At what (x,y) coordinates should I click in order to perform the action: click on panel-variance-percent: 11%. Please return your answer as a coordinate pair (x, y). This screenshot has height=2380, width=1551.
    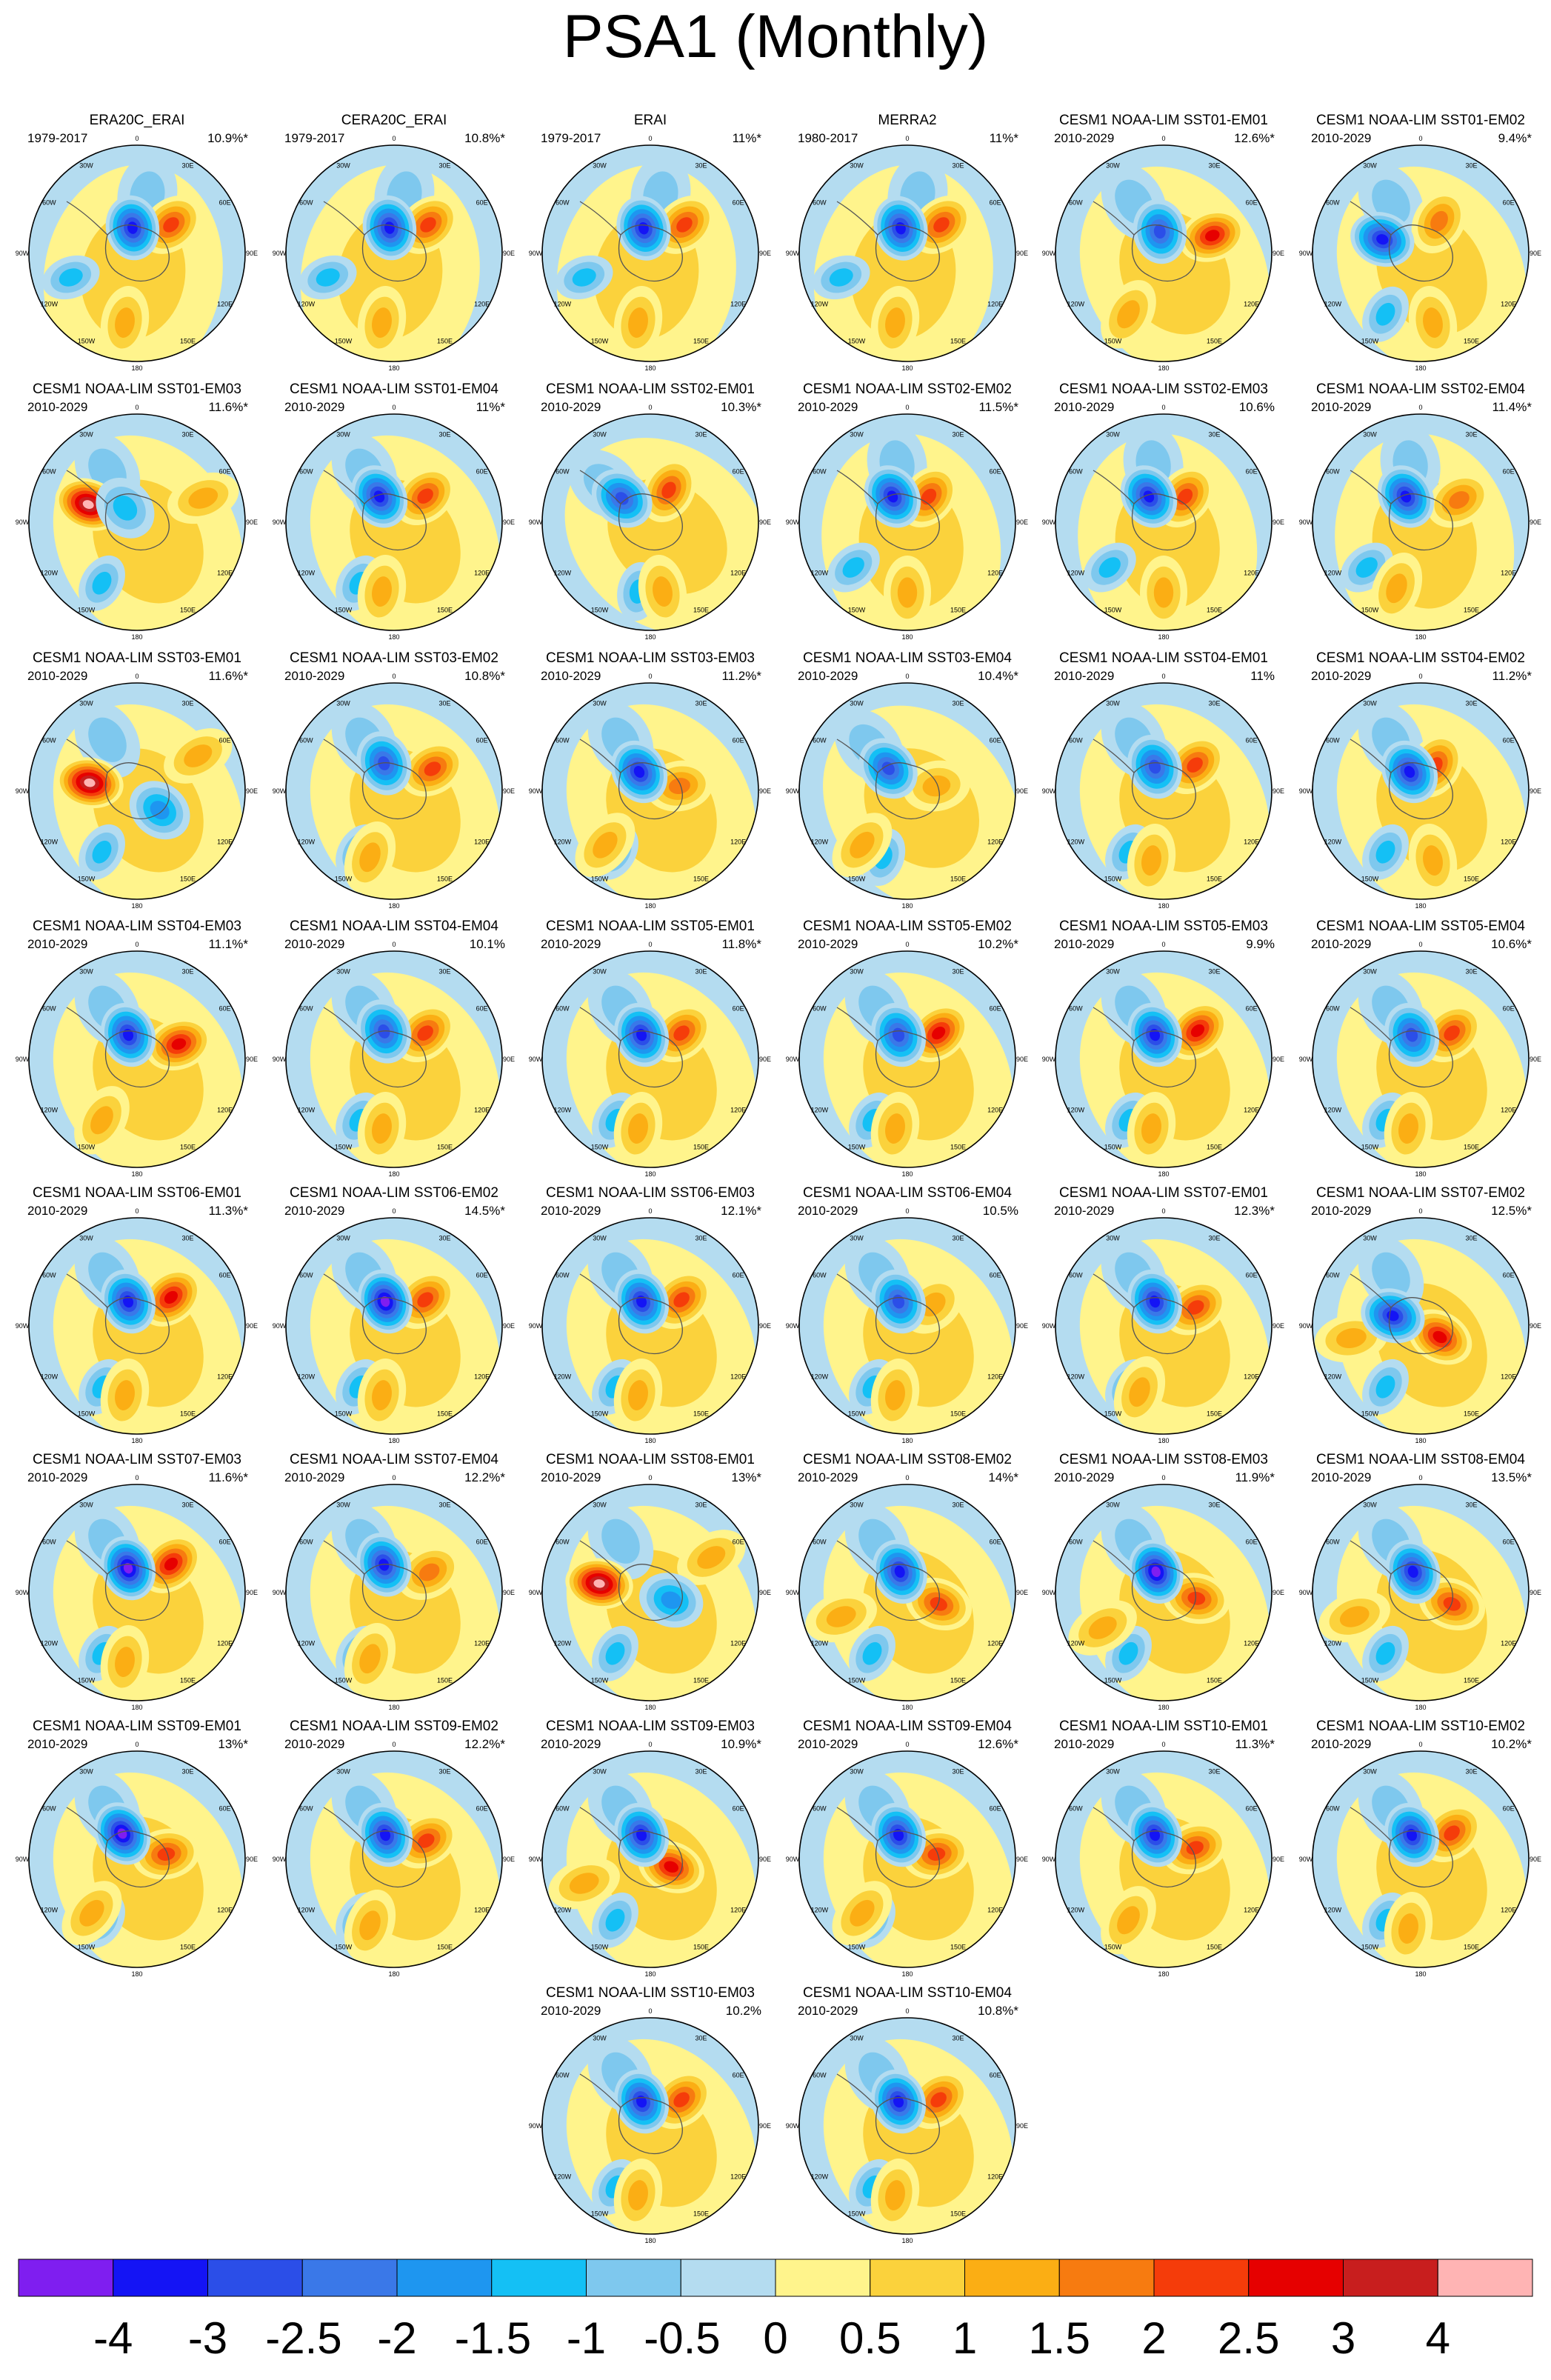
    Looking at the image, I should click on (1262, 676).